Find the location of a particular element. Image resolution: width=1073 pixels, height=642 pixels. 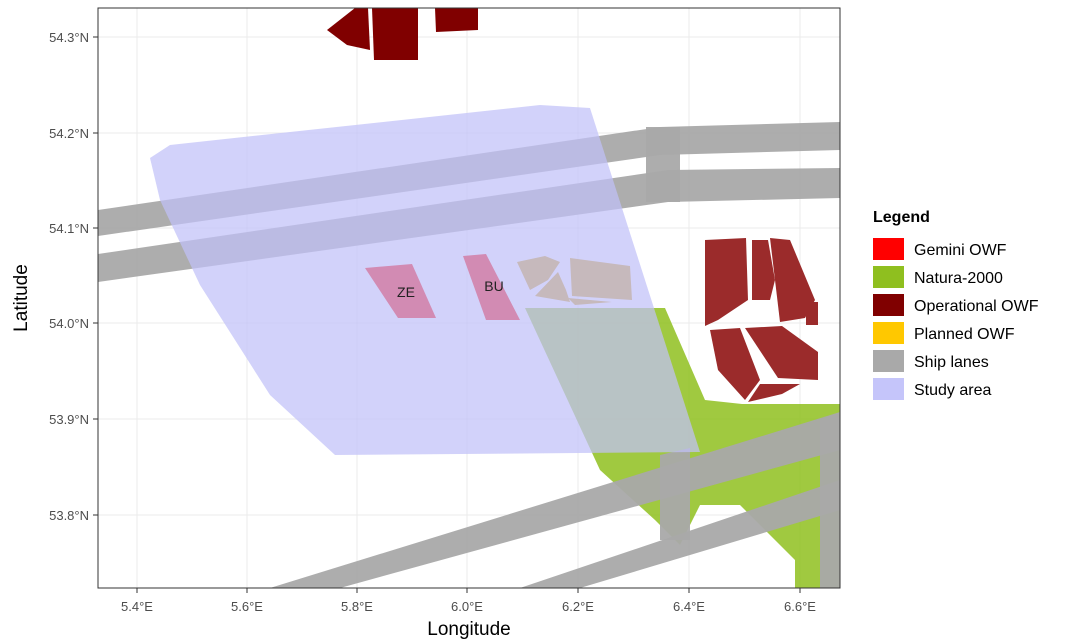

legend-title: Legend is located at coordinates (901, 217).